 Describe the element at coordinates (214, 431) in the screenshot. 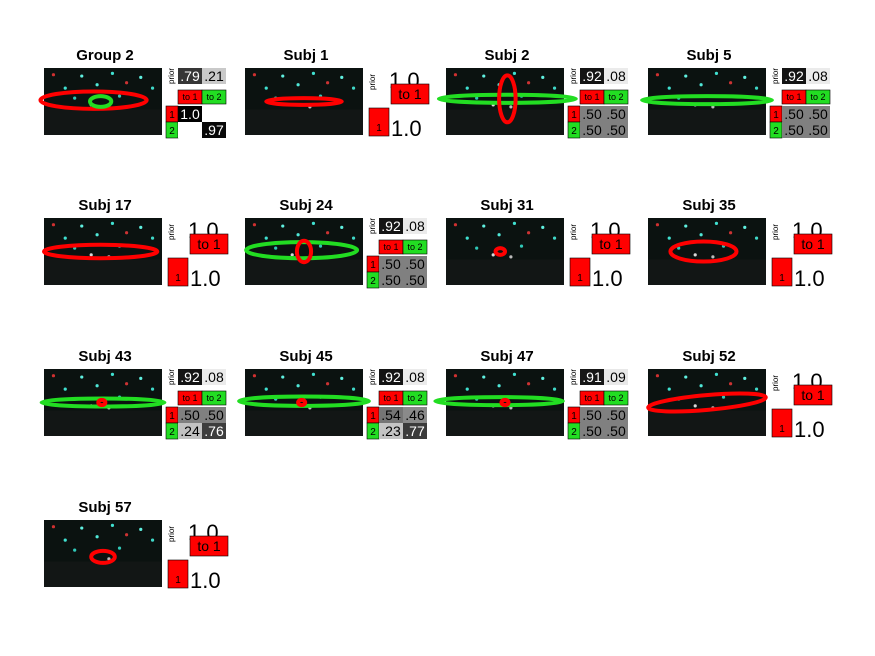

I see `transition-value: .76` at that location.